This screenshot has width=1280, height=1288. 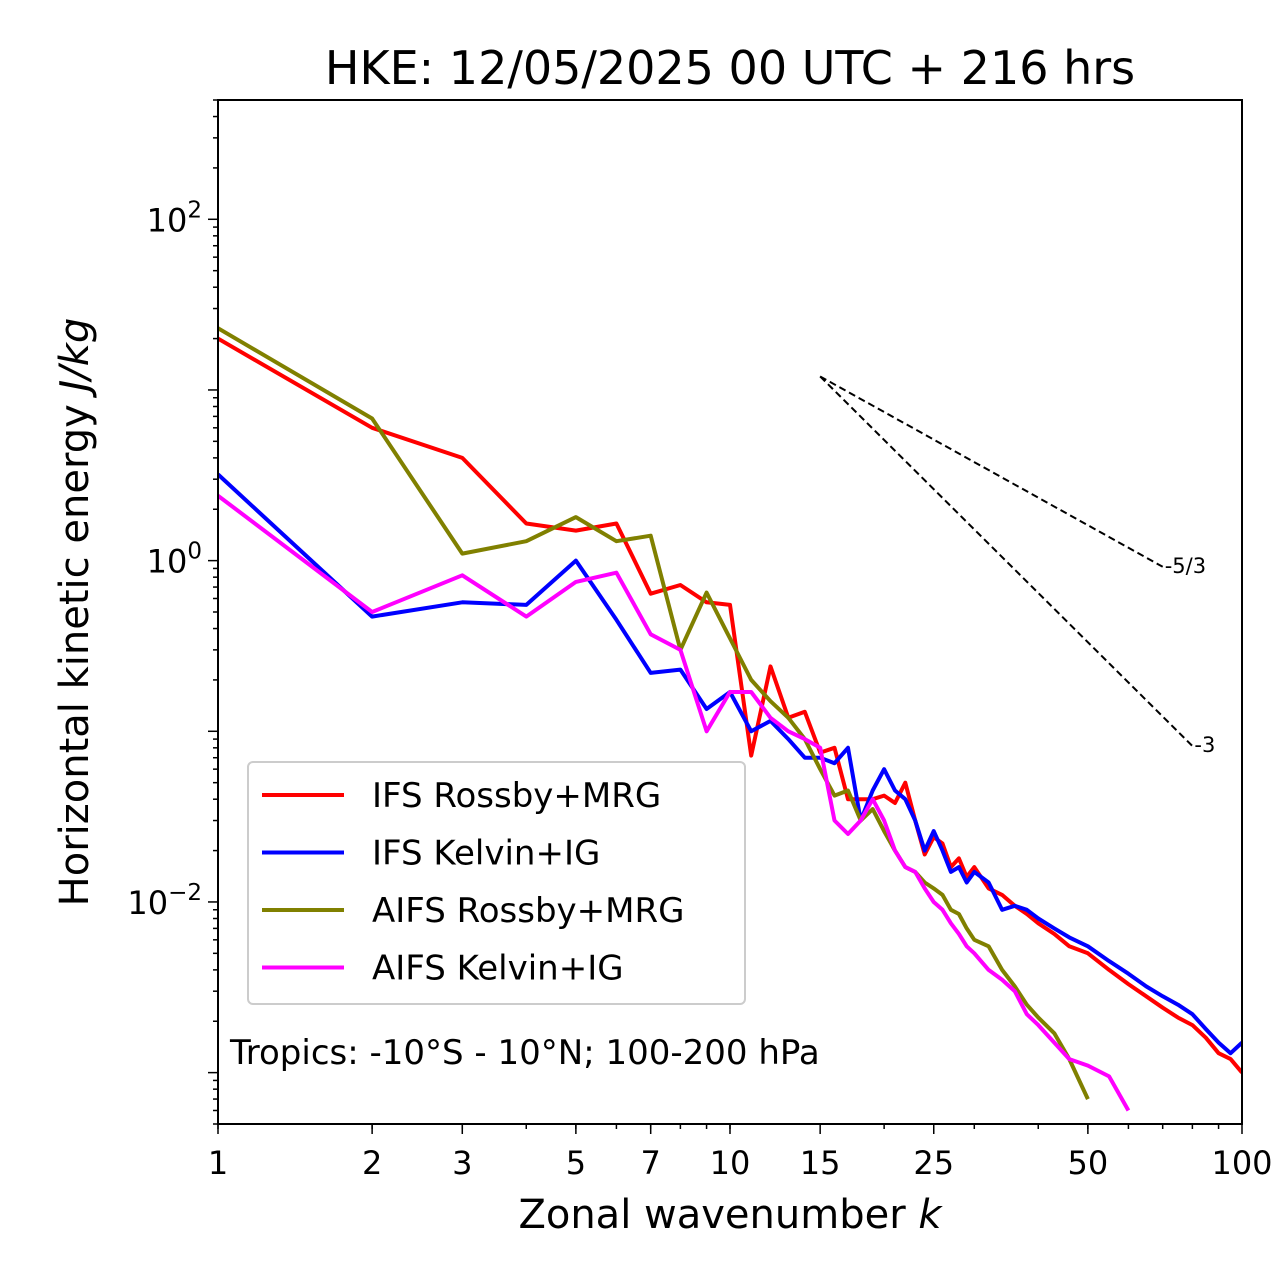 What do you see at coordinates (1204, 745) in the screenshot?
I see `reference-slope-label: -3` at bounding box center [1204, 745].